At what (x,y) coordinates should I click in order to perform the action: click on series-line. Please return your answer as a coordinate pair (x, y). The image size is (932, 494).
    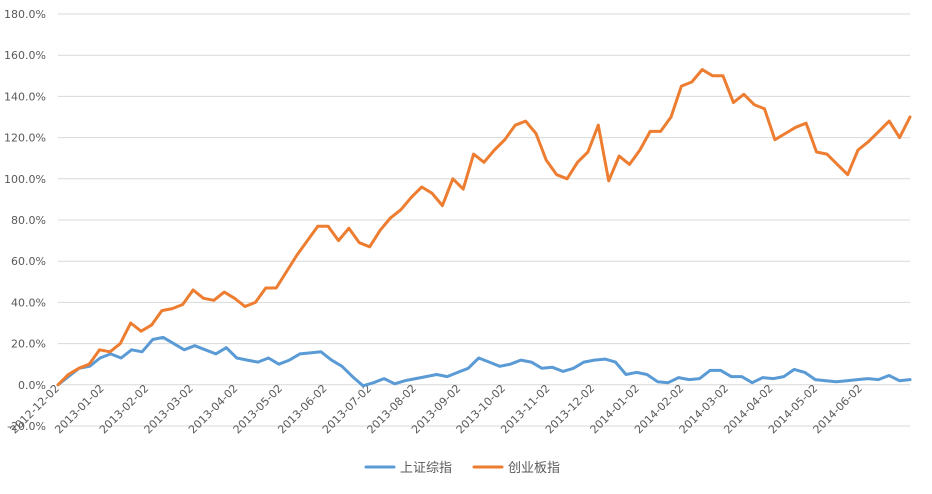
    Looking at the image, I should click on (484, 361).